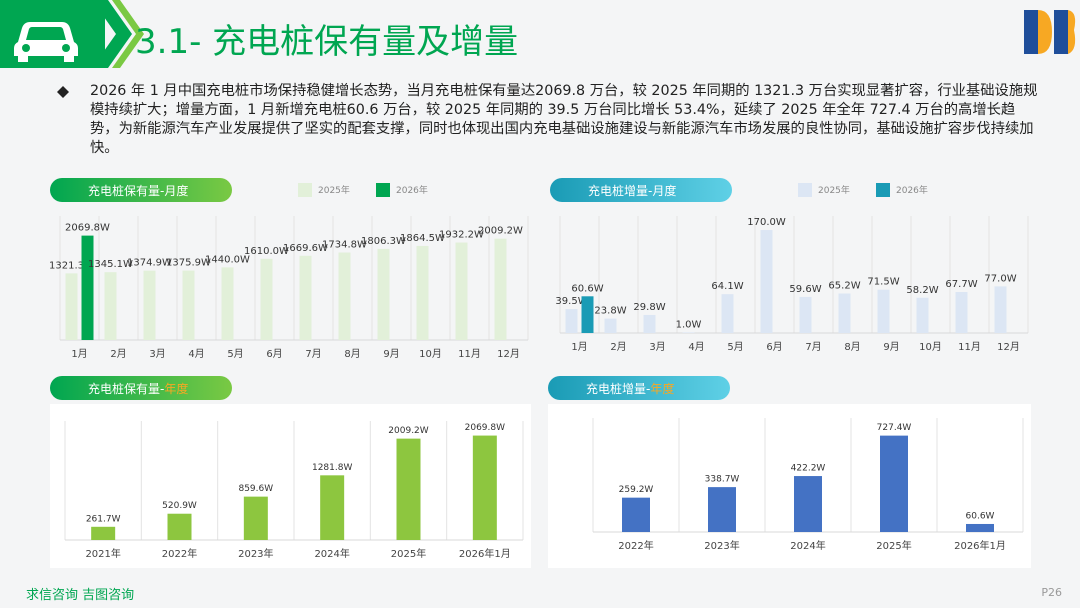  Describe the element at coordinates (461, 235) in the screenshot. I see `value-label: 1932.2W` at that location.